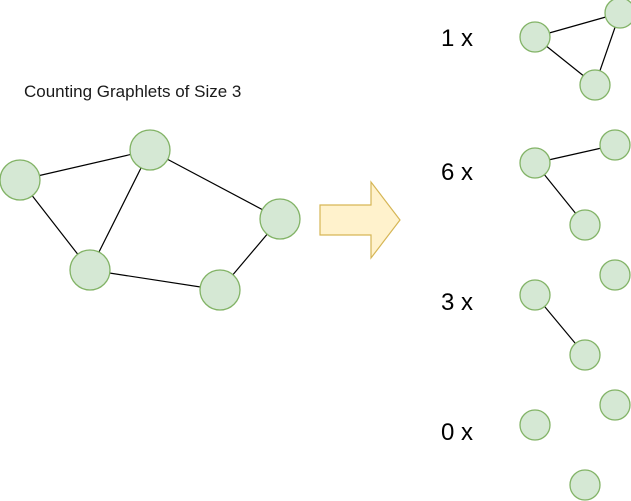 Image resolution: width=631 pixels, height=501 pixels. What do you see at coordinates (85, 165) in the screenshot?
I see `edge-a-b` at bounding box center [85, 165].